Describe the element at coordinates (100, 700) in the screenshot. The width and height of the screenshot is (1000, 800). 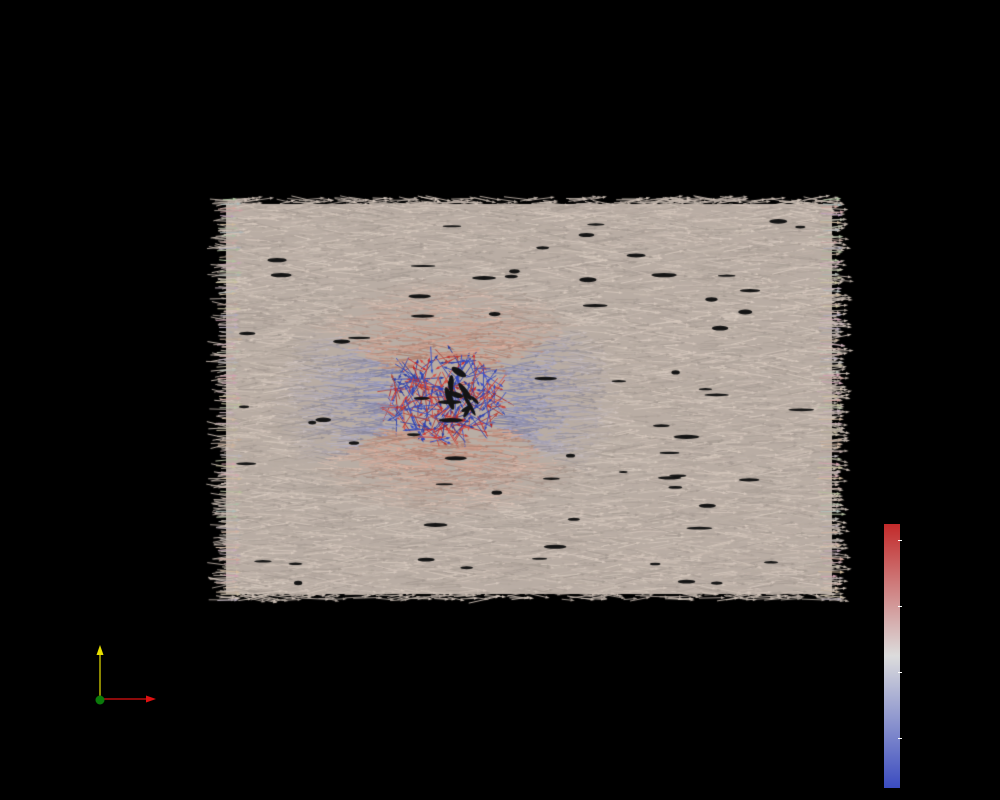
I see `z-axis-dot` at that location.